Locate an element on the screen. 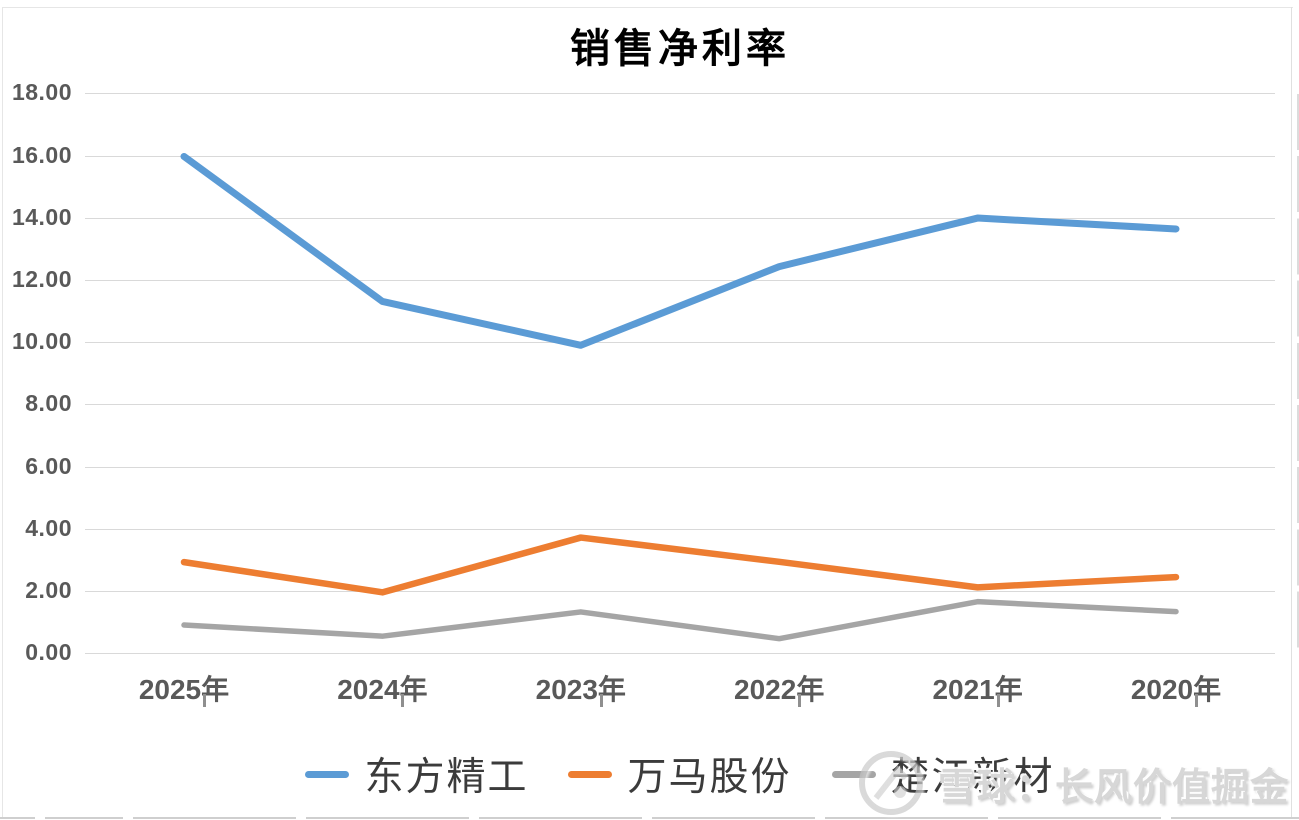 This screenshot has width=1299, height=820. watermark-text: 雪球：长风价值掘金 is located at coordinates (1114, 787).